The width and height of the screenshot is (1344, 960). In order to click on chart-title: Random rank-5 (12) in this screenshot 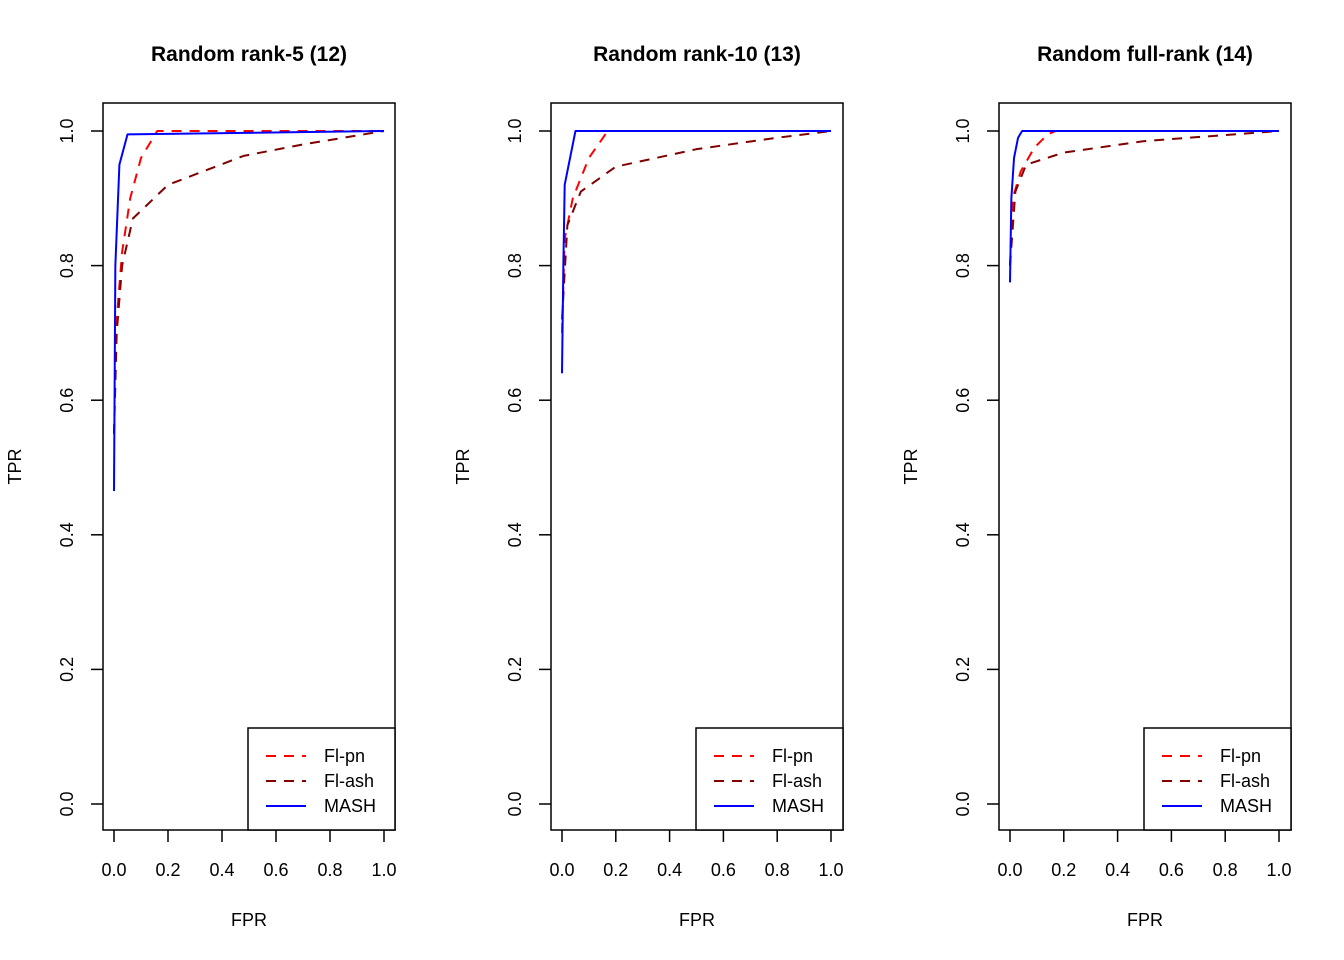, I will do `click(249, 54)`.